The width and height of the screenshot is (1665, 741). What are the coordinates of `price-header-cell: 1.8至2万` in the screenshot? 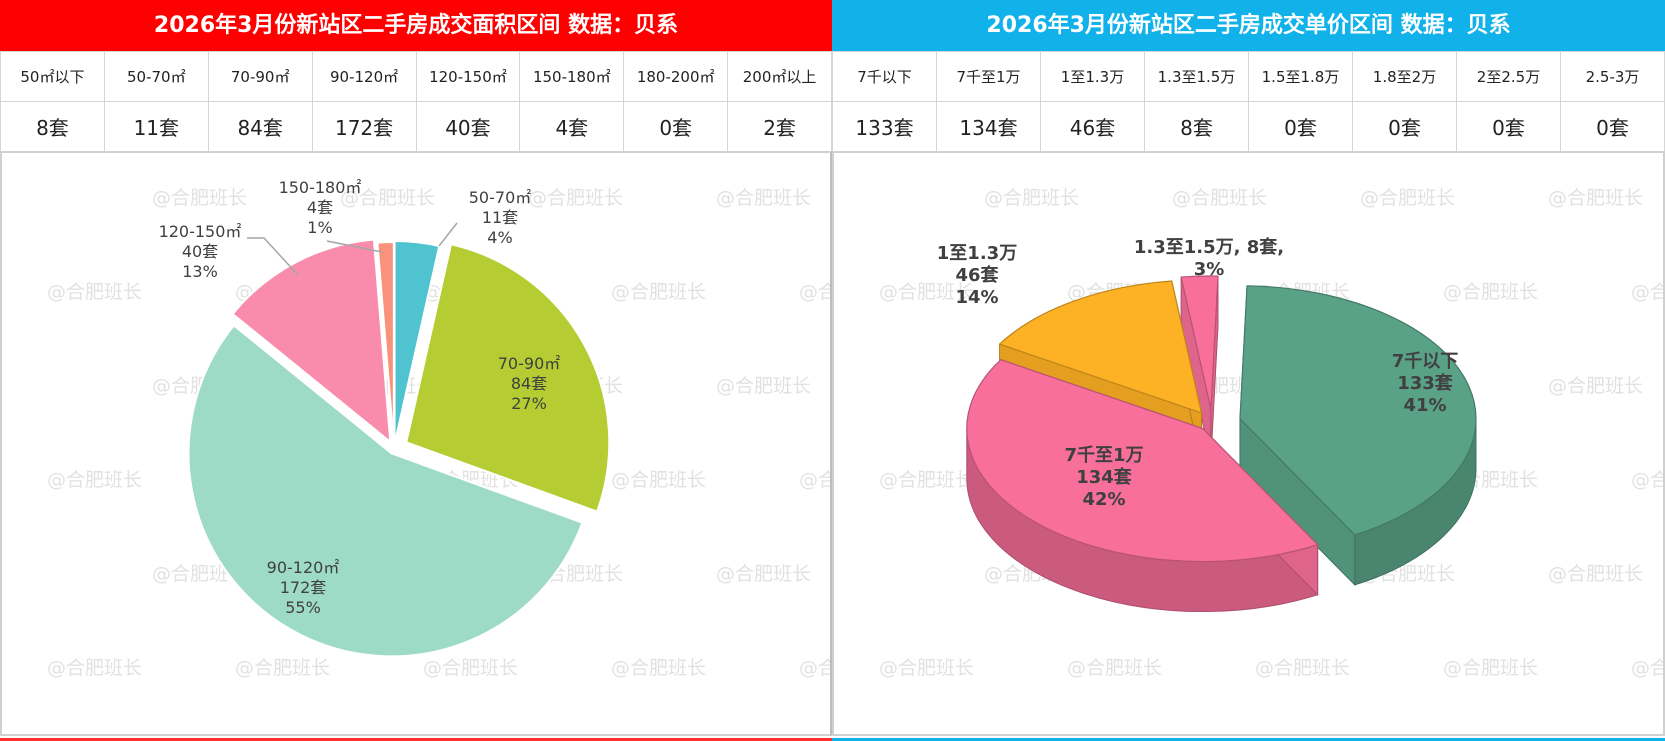 It's located at (1404, 76).